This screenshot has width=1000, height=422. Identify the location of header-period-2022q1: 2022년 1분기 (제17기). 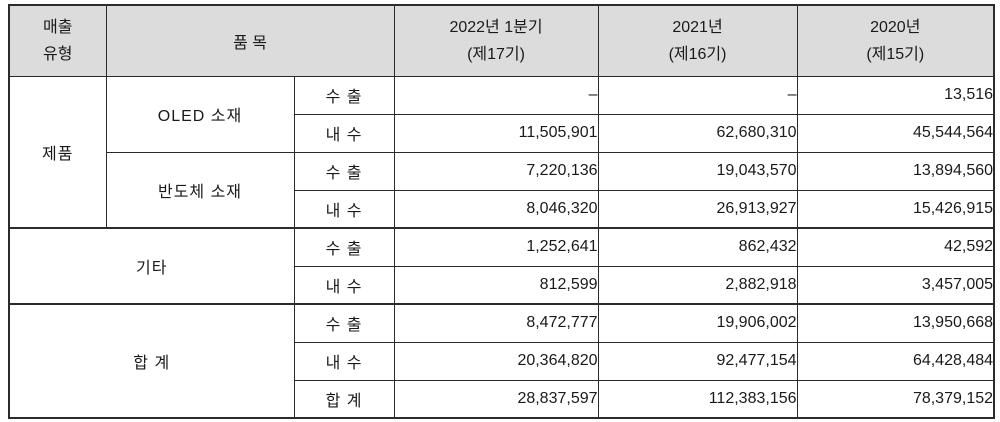
(496, 40).